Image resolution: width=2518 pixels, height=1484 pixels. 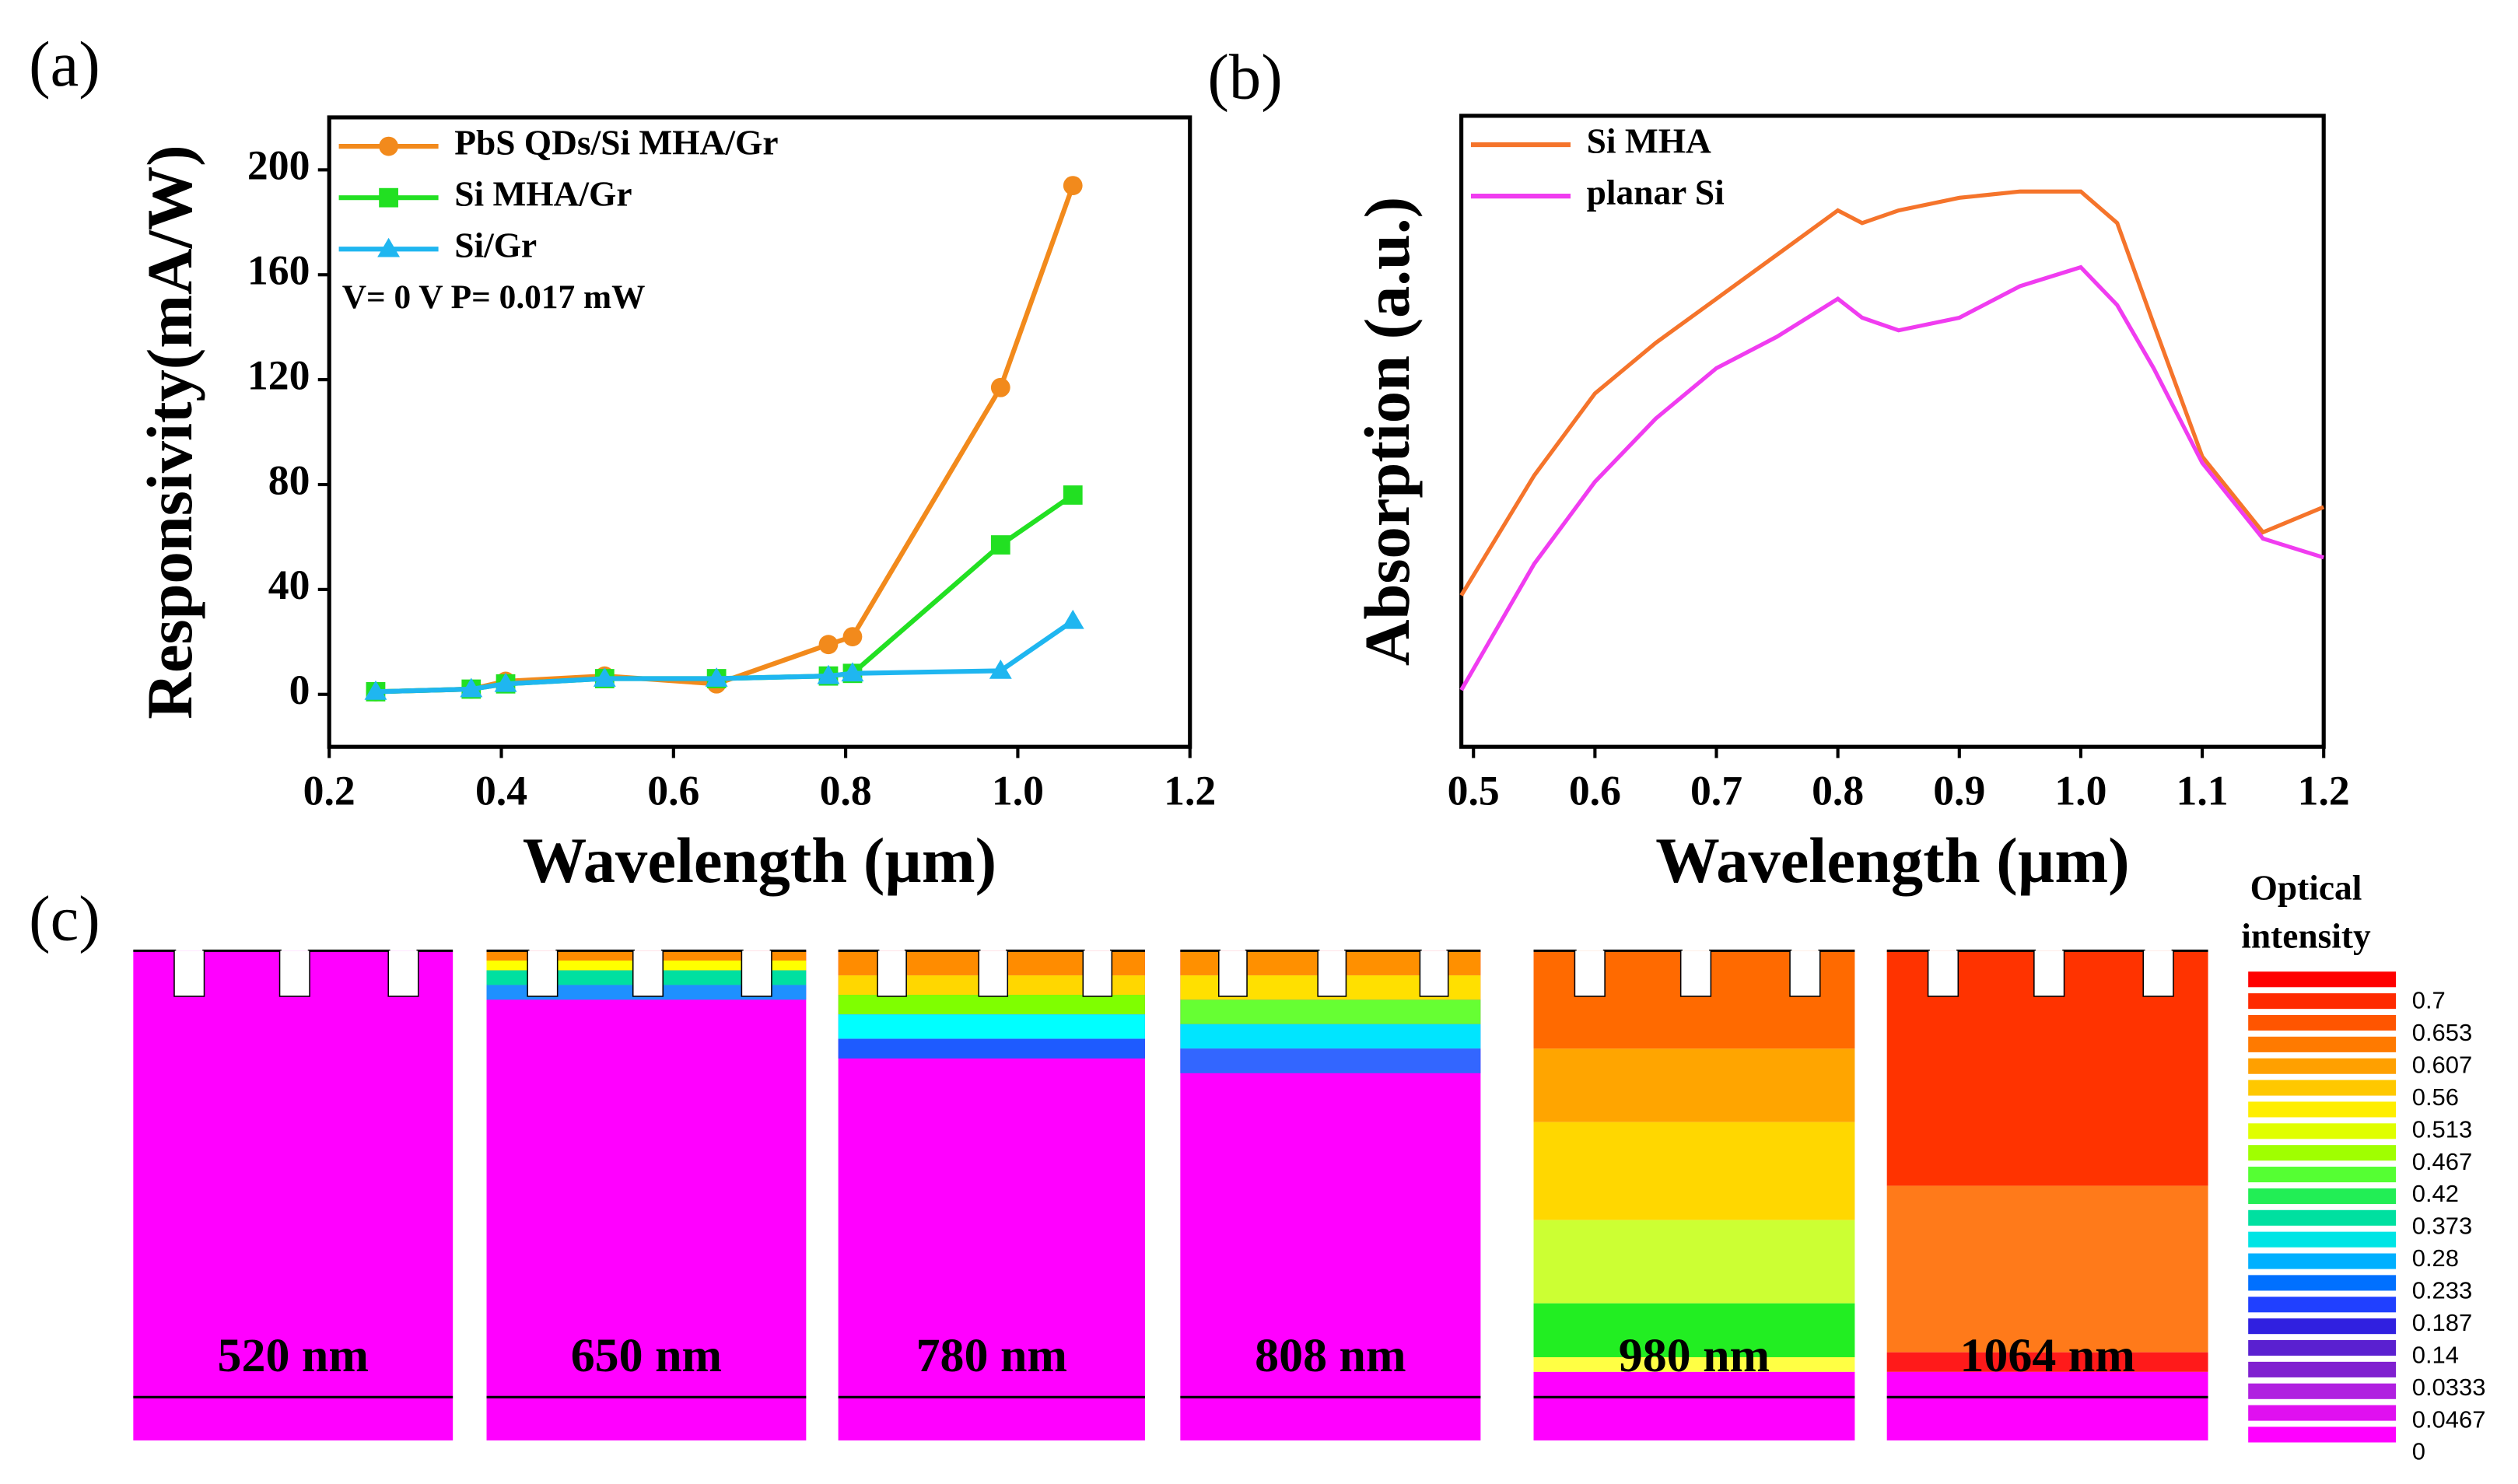 I want to click on y-axis-label: Responsivity(mA/W), so click(x=169, y=432).